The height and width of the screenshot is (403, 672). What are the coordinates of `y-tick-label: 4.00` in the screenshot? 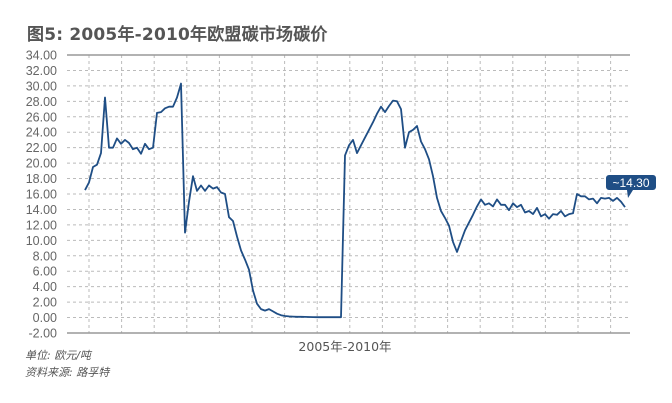 It's located at (45, 287).